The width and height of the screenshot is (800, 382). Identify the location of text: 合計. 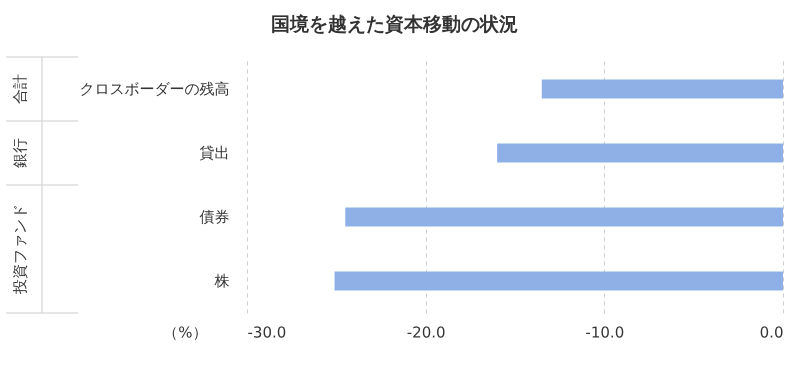
(20, 89).